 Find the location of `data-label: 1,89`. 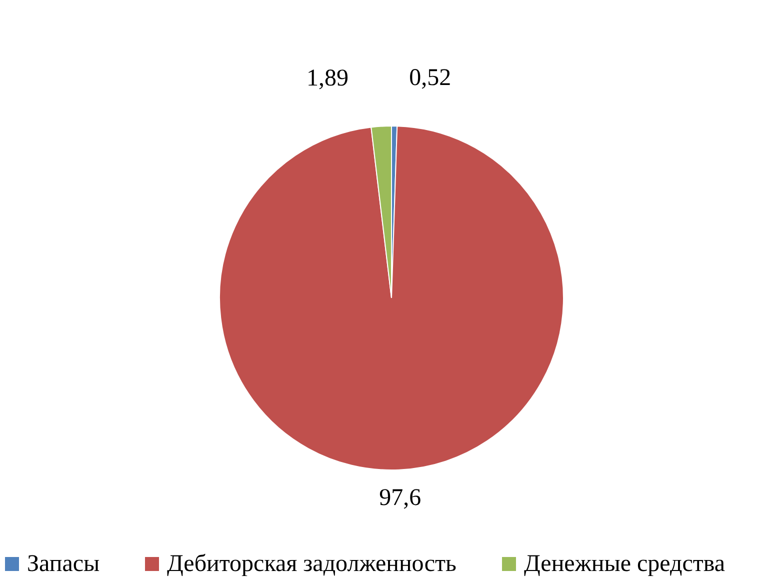

data-label: 1,89 is located at coordinates (327, 78).